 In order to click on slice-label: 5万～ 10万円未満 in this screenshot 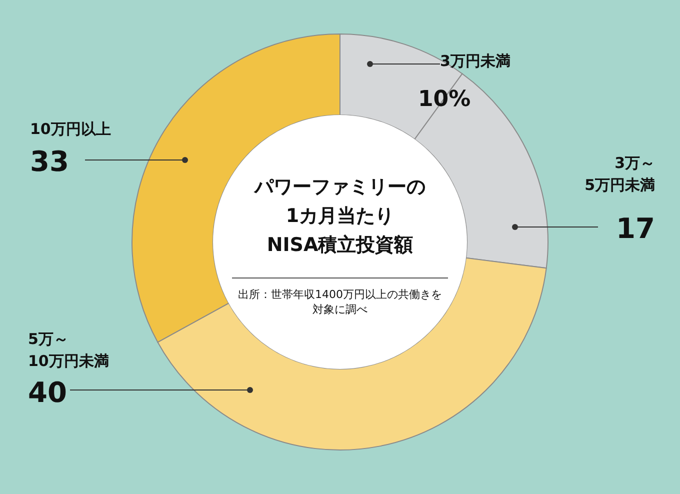, I will do `click(68, 350)`.